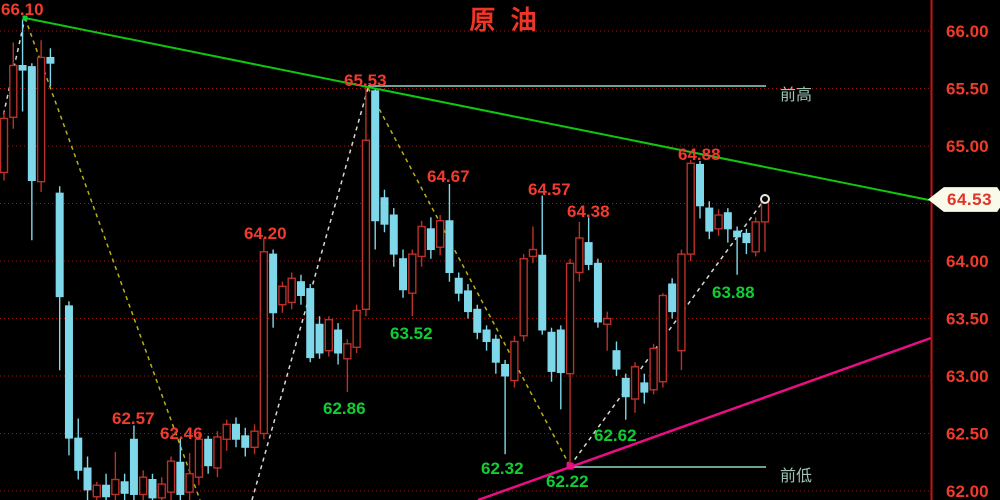 The width and height of the screenshot is (1000, 500). What do you see at coordinates (967, 89) in the screenshot?
I see `axis-tick-label: 65.50` at bounding box center [967, 89].